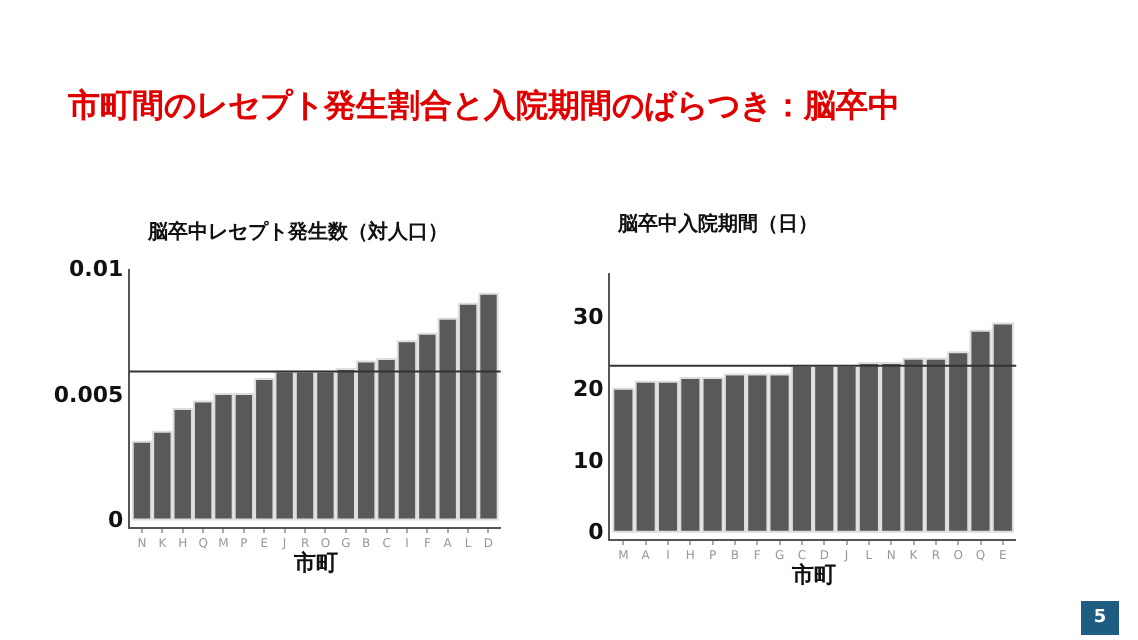  Describe the element at coordinates (717, 224) in the screenshot. I see `chart-title: 脳卒中入院期間（日）` at that location.